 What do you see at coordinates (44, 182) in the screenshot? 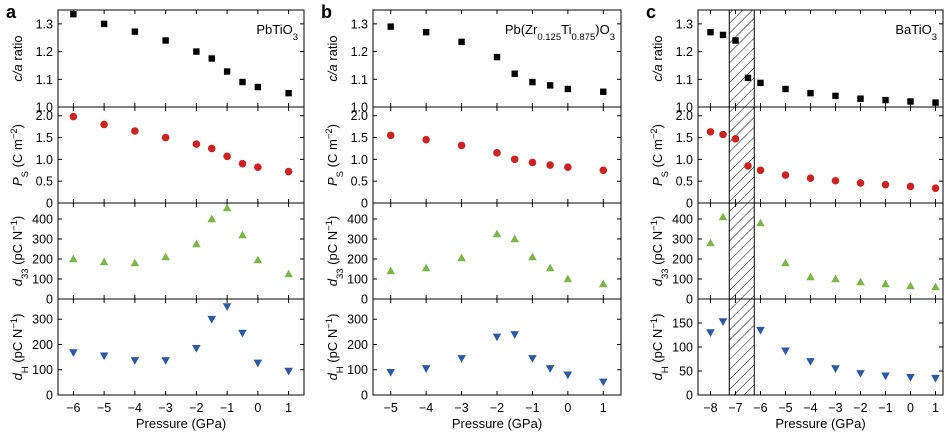
I see `y-tick-label: 0.5` at bounding box center [44, 182].